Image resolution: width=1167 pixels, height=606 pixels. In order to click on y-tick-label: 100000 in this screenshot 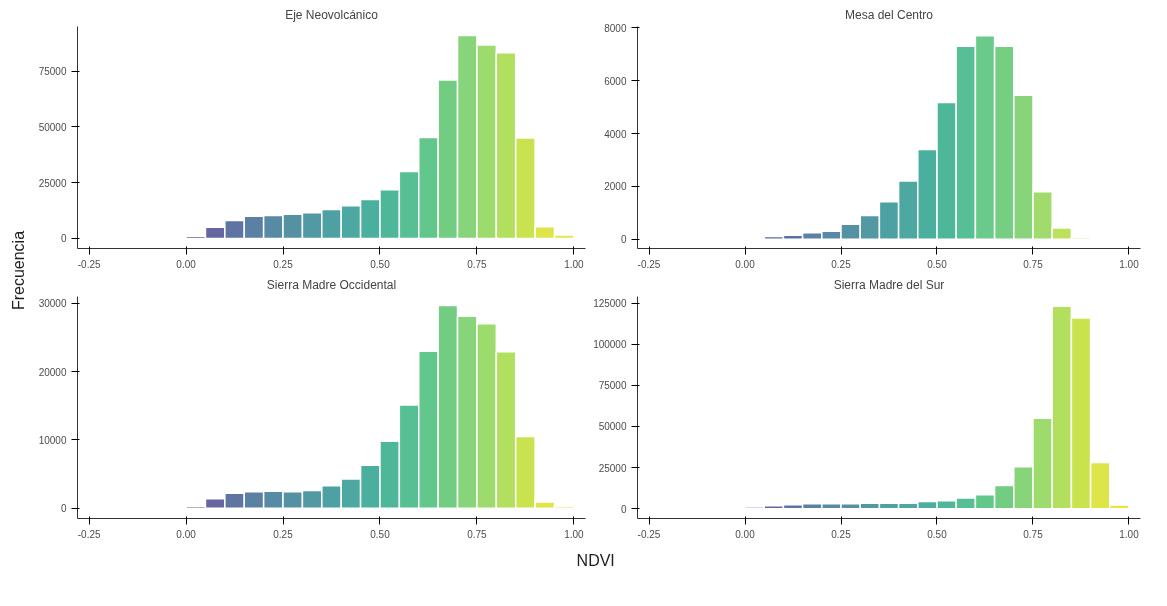, I will do `click(610, 345)`.